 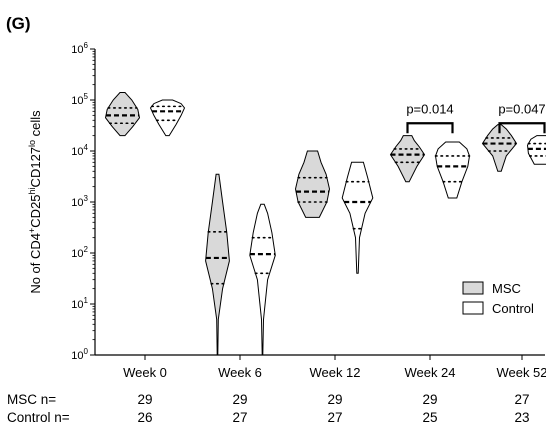 I want to click on p-value-label: p=0.014, so click(x=429, y=108).